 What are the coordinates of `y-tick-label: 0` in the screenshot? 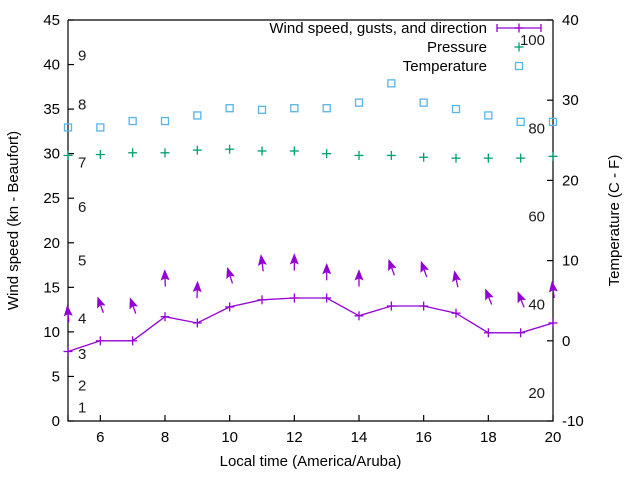 It's located at (56, 421).